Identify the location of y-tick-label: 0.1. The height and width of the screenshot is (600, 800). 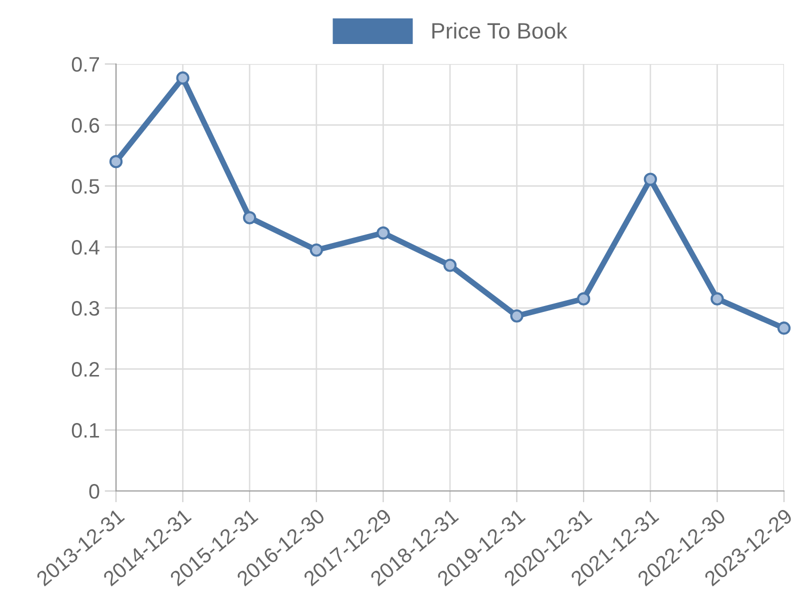
(86, 430).